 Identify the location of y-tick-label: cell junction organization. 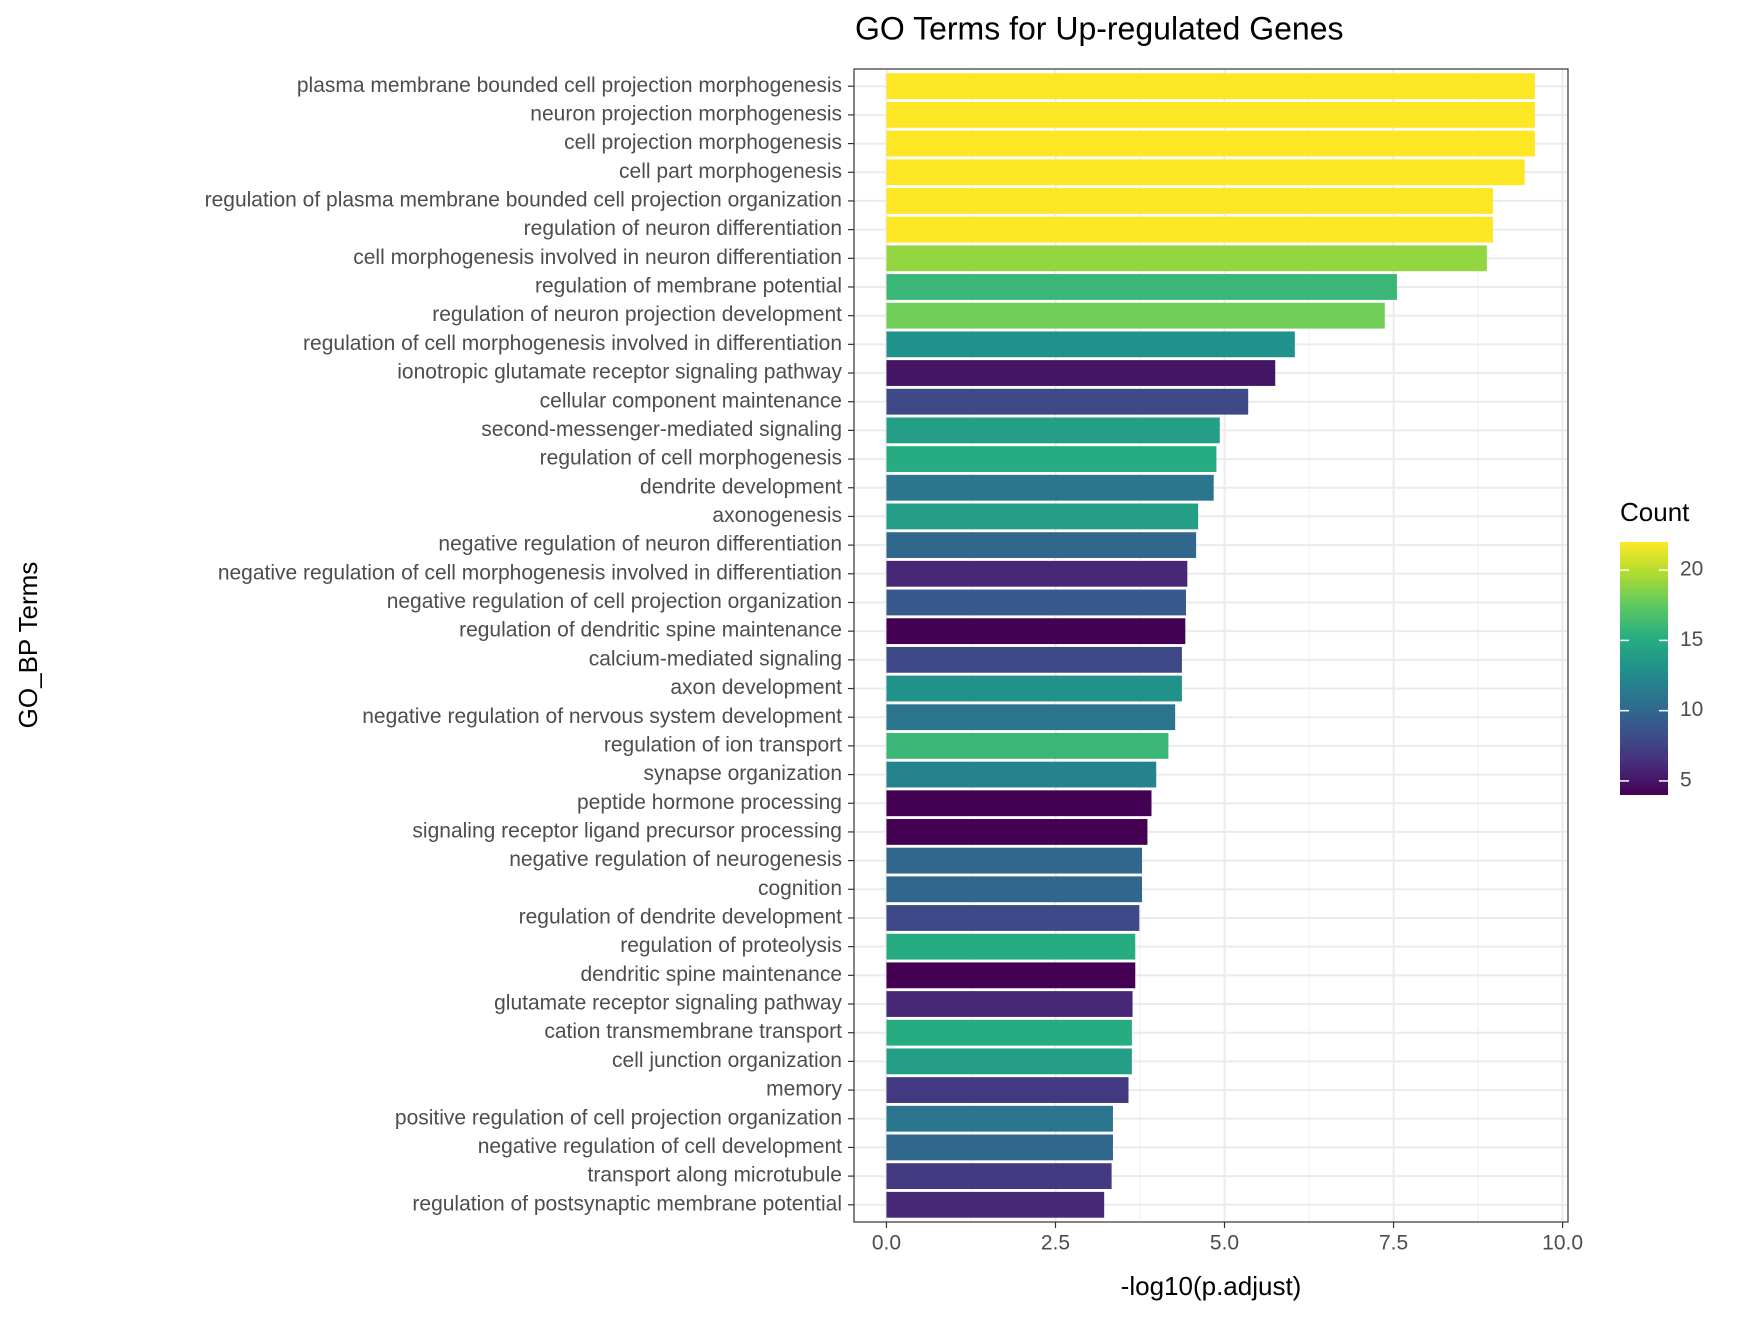
(727, 1060).